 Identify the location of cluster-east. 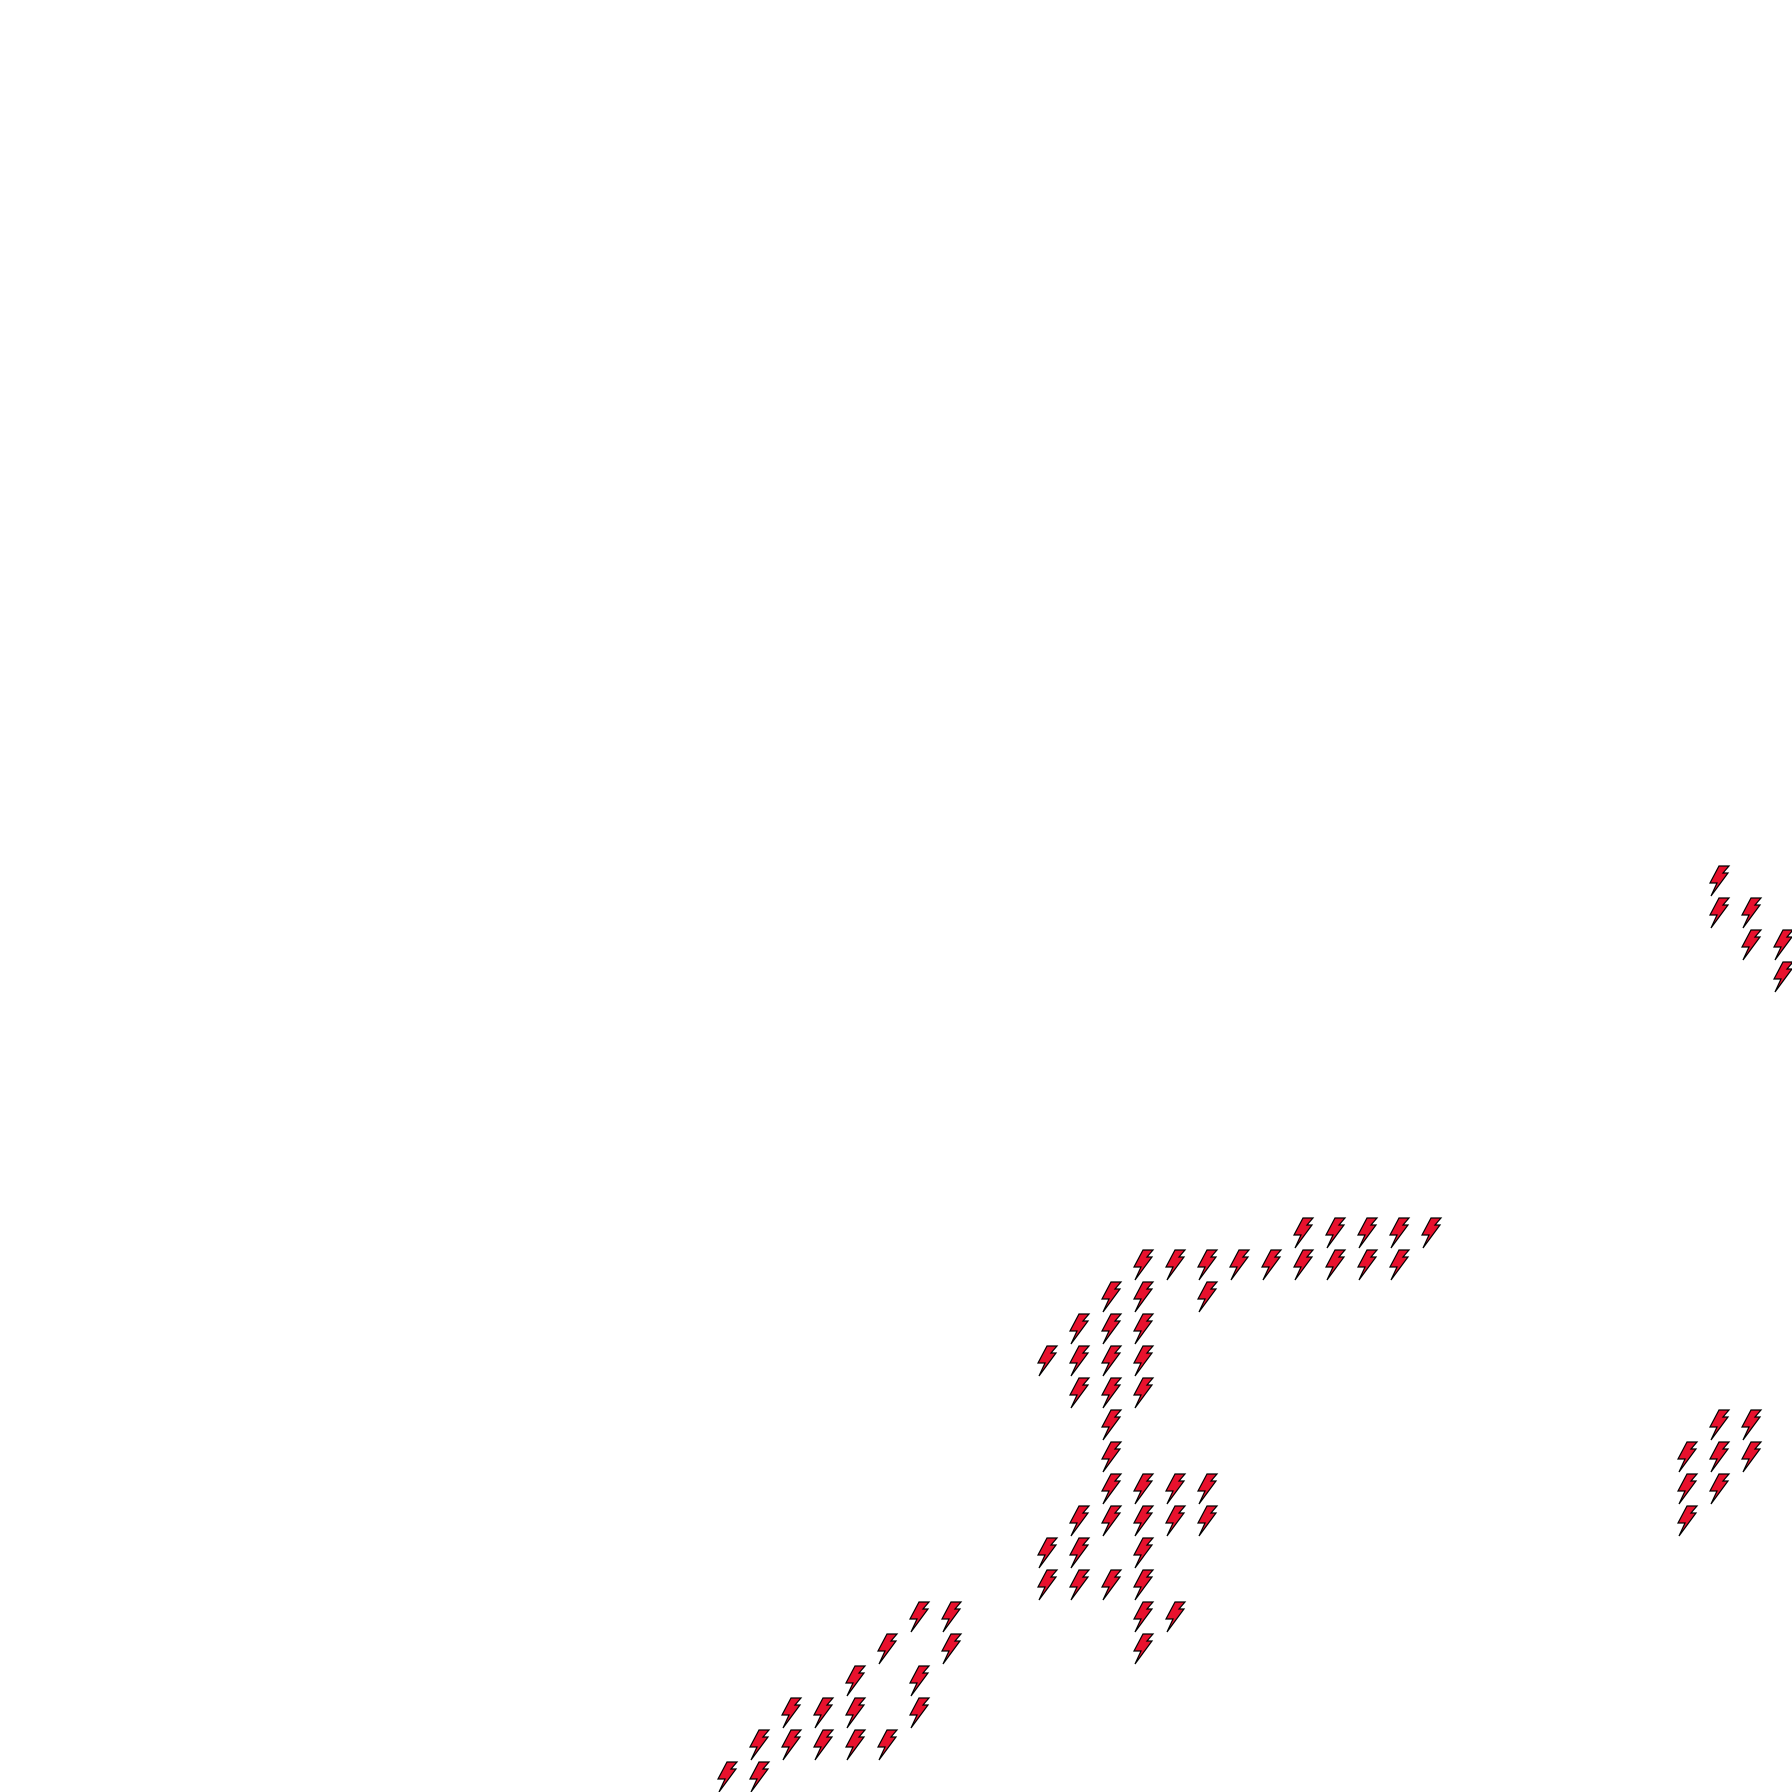
(1720, 1473).